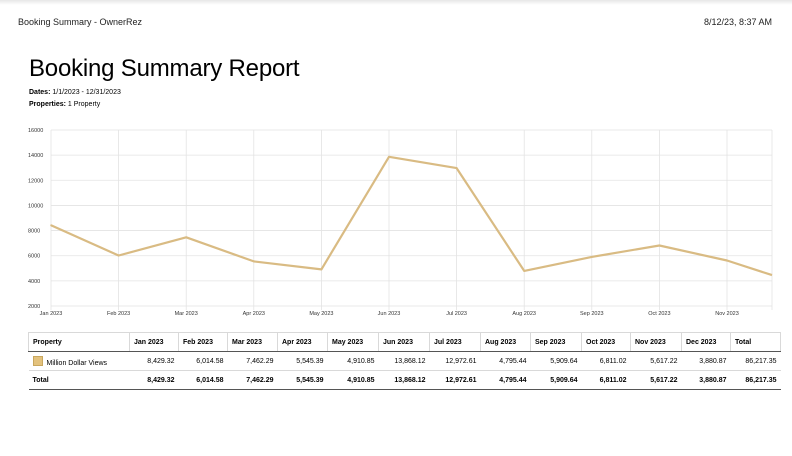 The image size is (792, 456). I want to click on x-tick-label: Aug 2023, so click(524, 314).